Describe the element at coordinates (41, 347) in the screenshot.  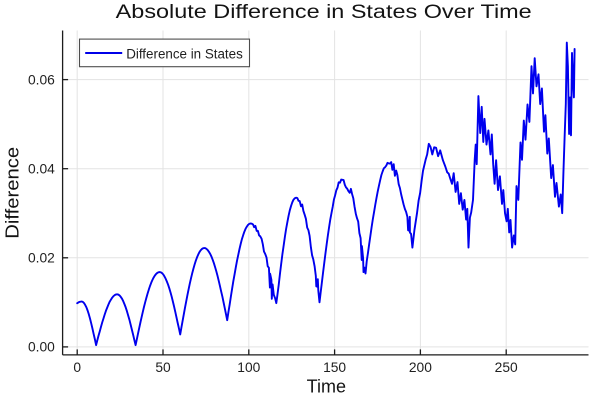
I see `svg-text: 0.00` at that location.